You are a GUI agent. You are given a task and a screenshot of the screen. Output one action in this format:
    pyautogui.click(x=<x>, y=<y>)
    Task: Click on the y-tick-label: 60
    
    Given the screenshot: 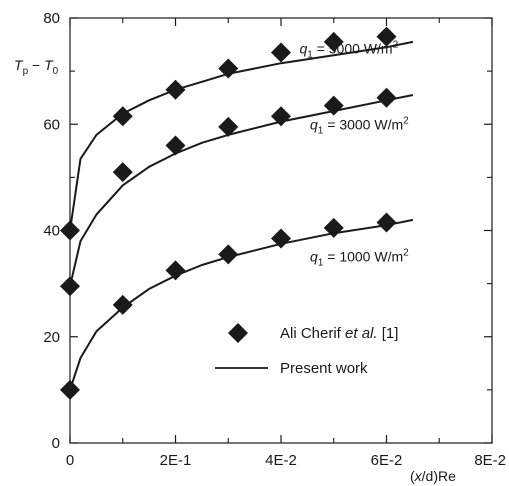 What is the action you would take?
    pyautogui.click(x=51, y=124)
    